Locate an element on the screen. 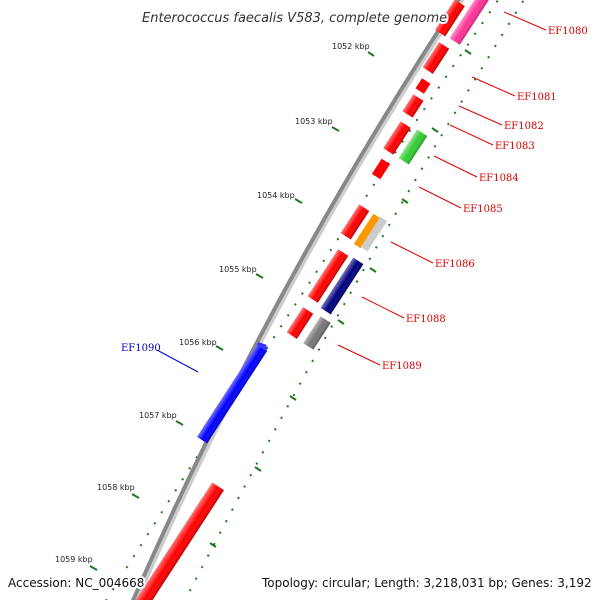  gene-ef1088 is located at coordinates (342, 286).